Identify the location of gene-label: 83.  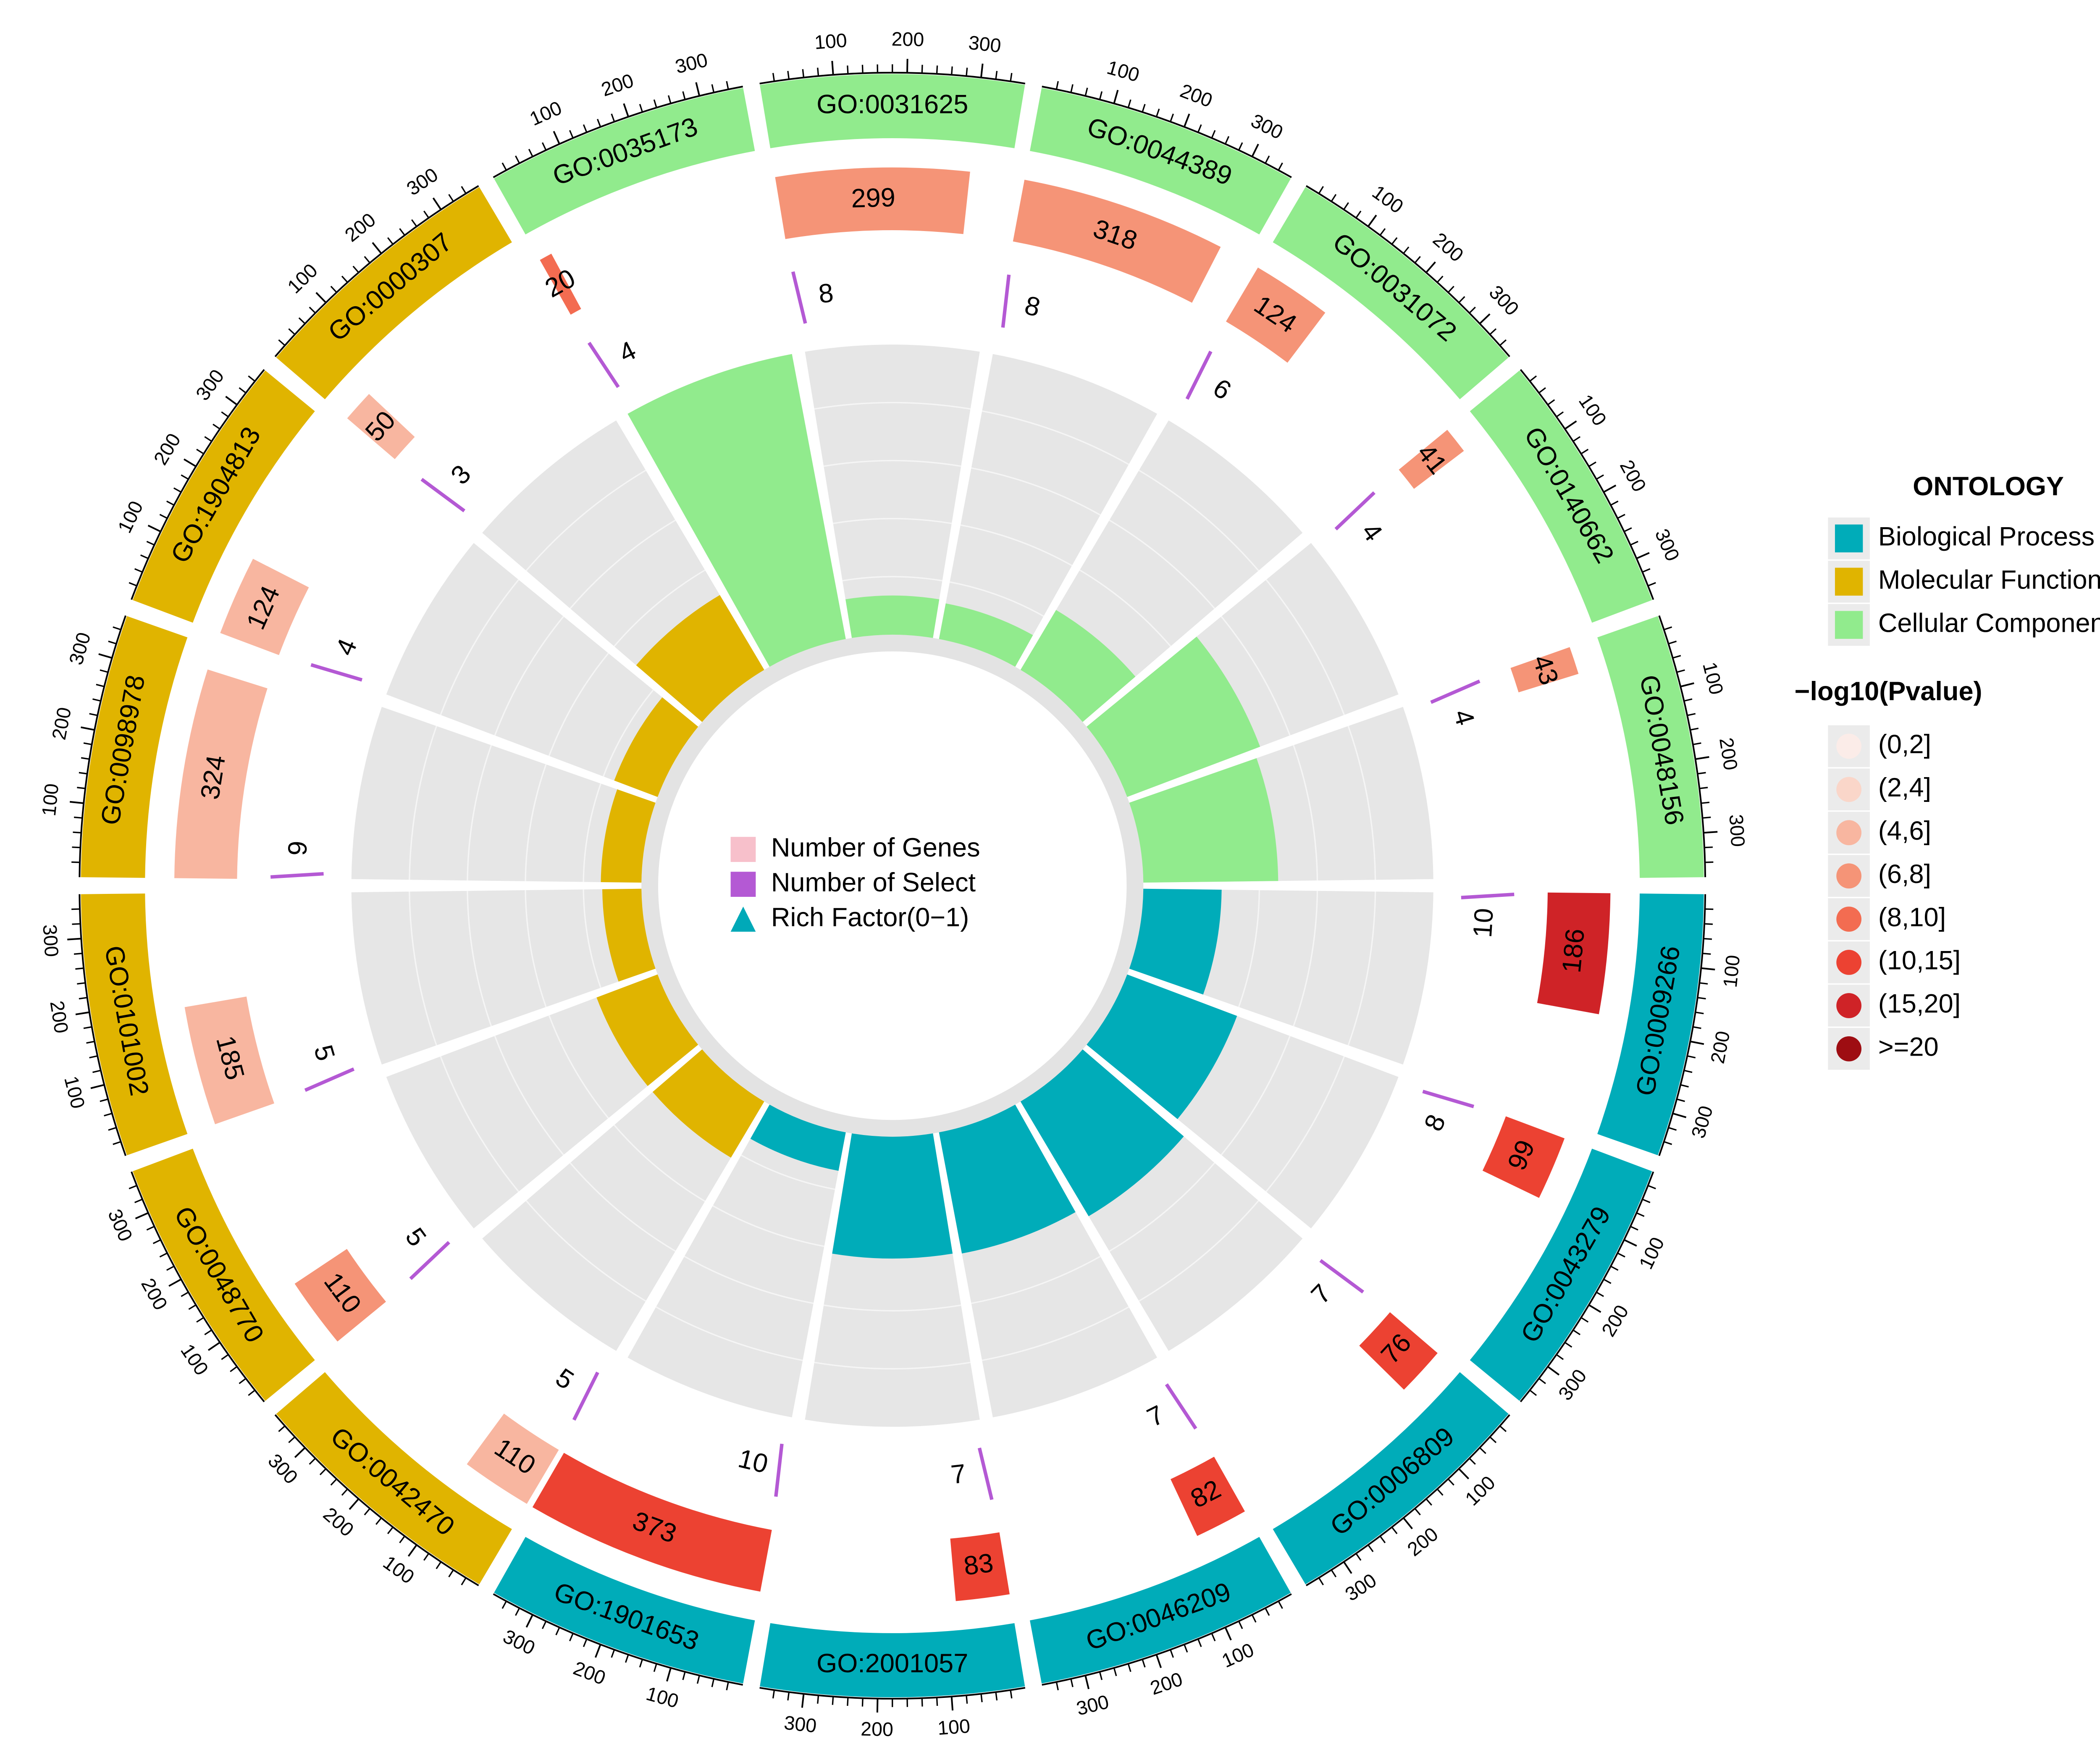
(978, 1564).